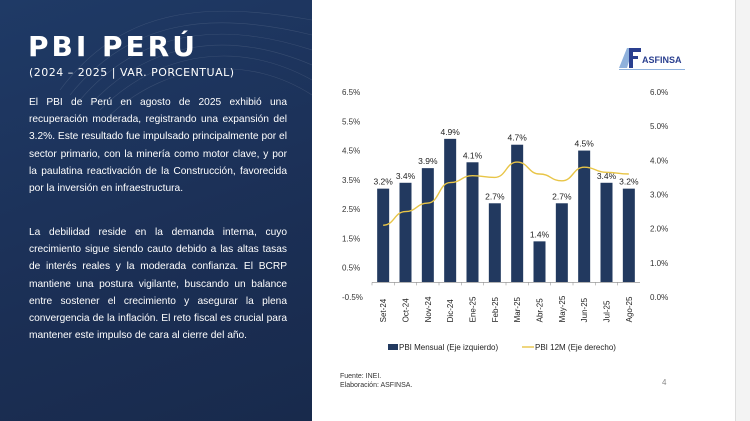 This screenshot has height=421, width=750. What do you see at coordinates (607, 311) in the screenshot?
I see `x-tick-label: Jul-25` at bounding box center [607, 311].